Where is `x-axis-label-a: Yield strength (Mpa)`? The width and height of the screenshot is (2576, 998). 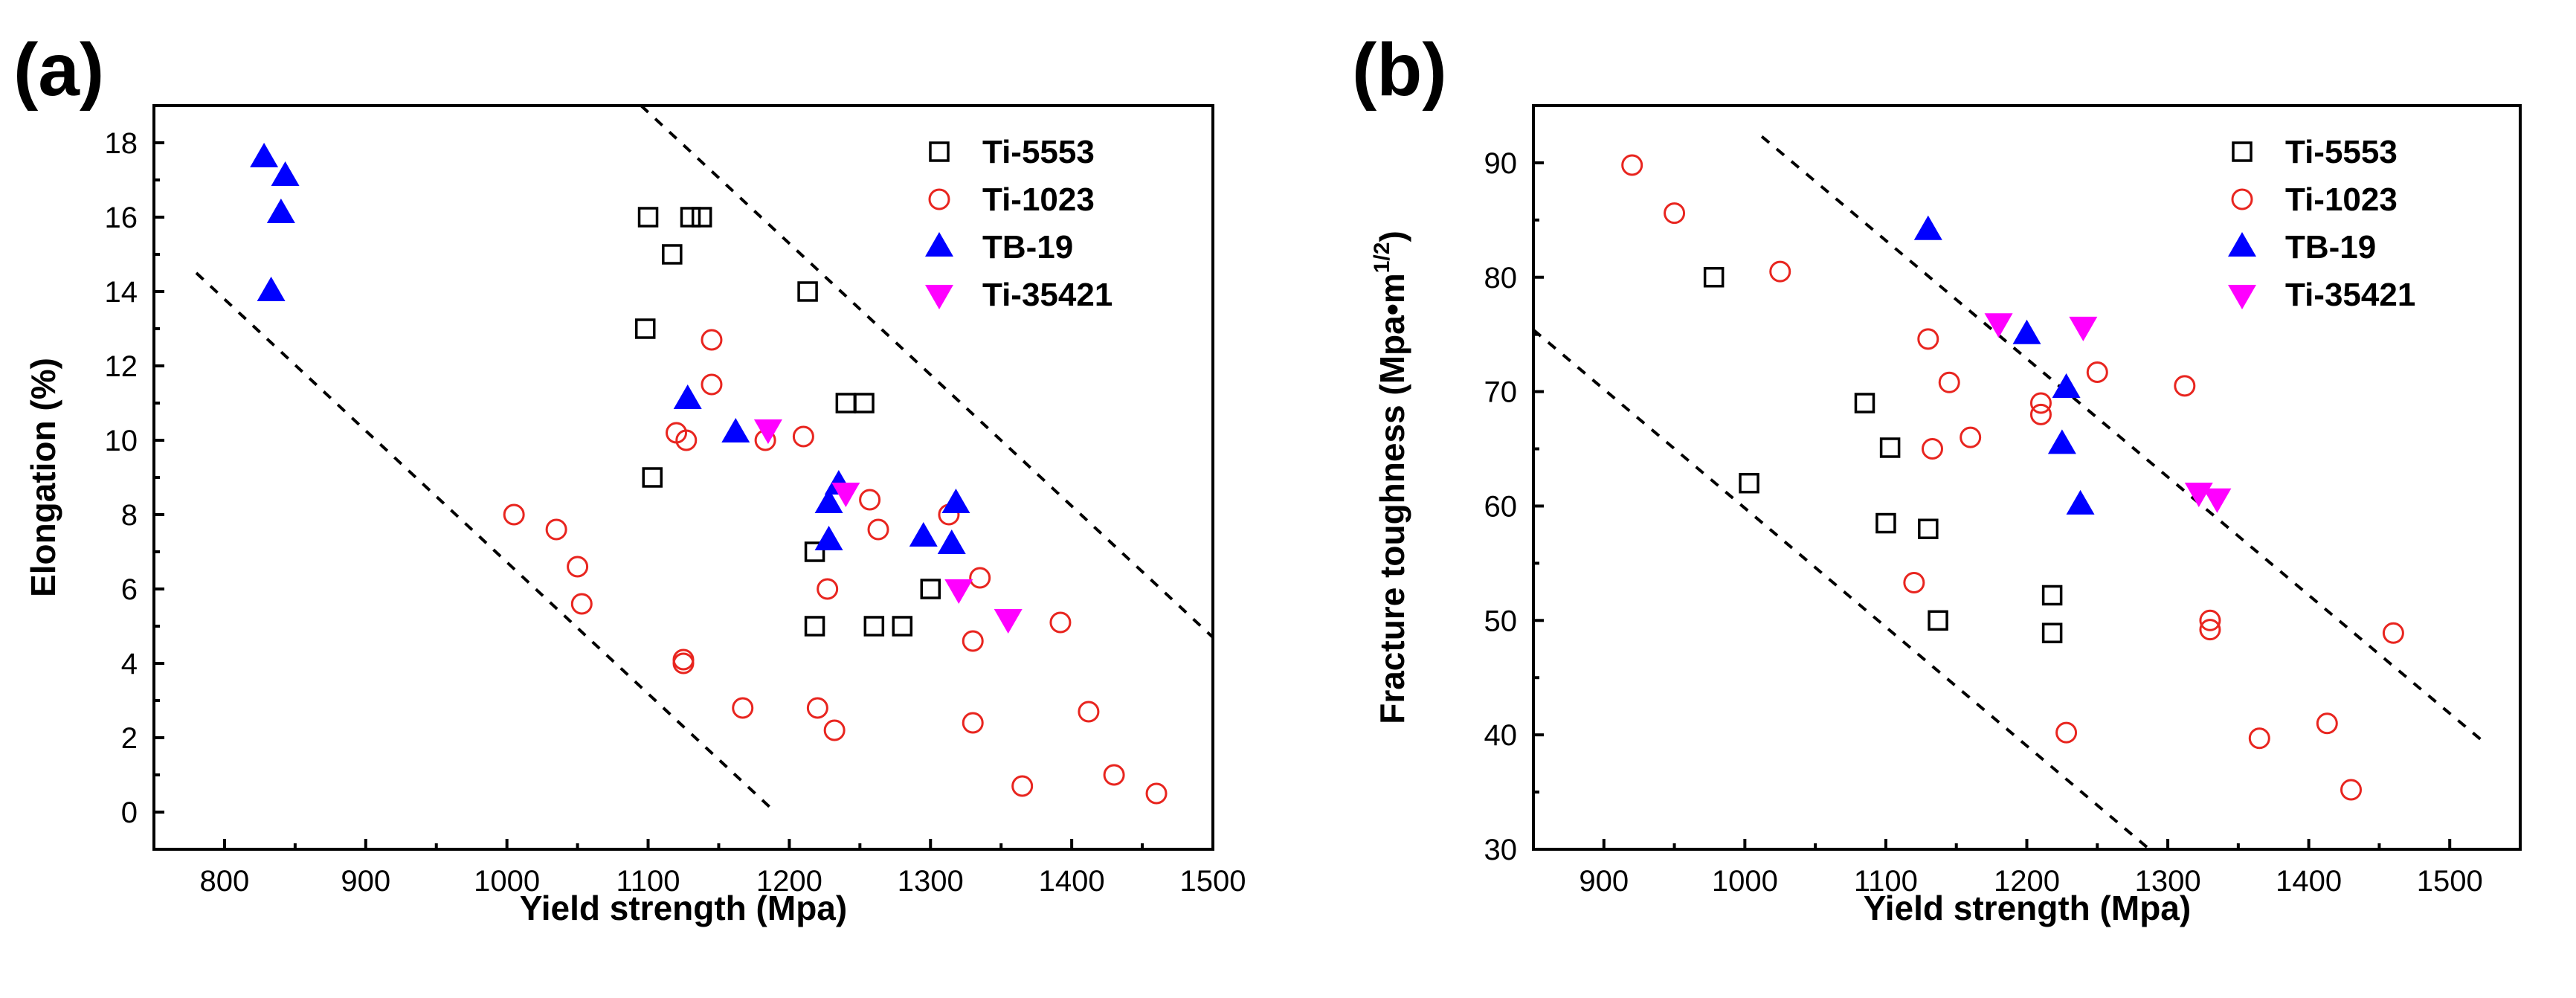 x-axis-label-a: Yield strength (Mpa) is located at coordinates (683, 908).